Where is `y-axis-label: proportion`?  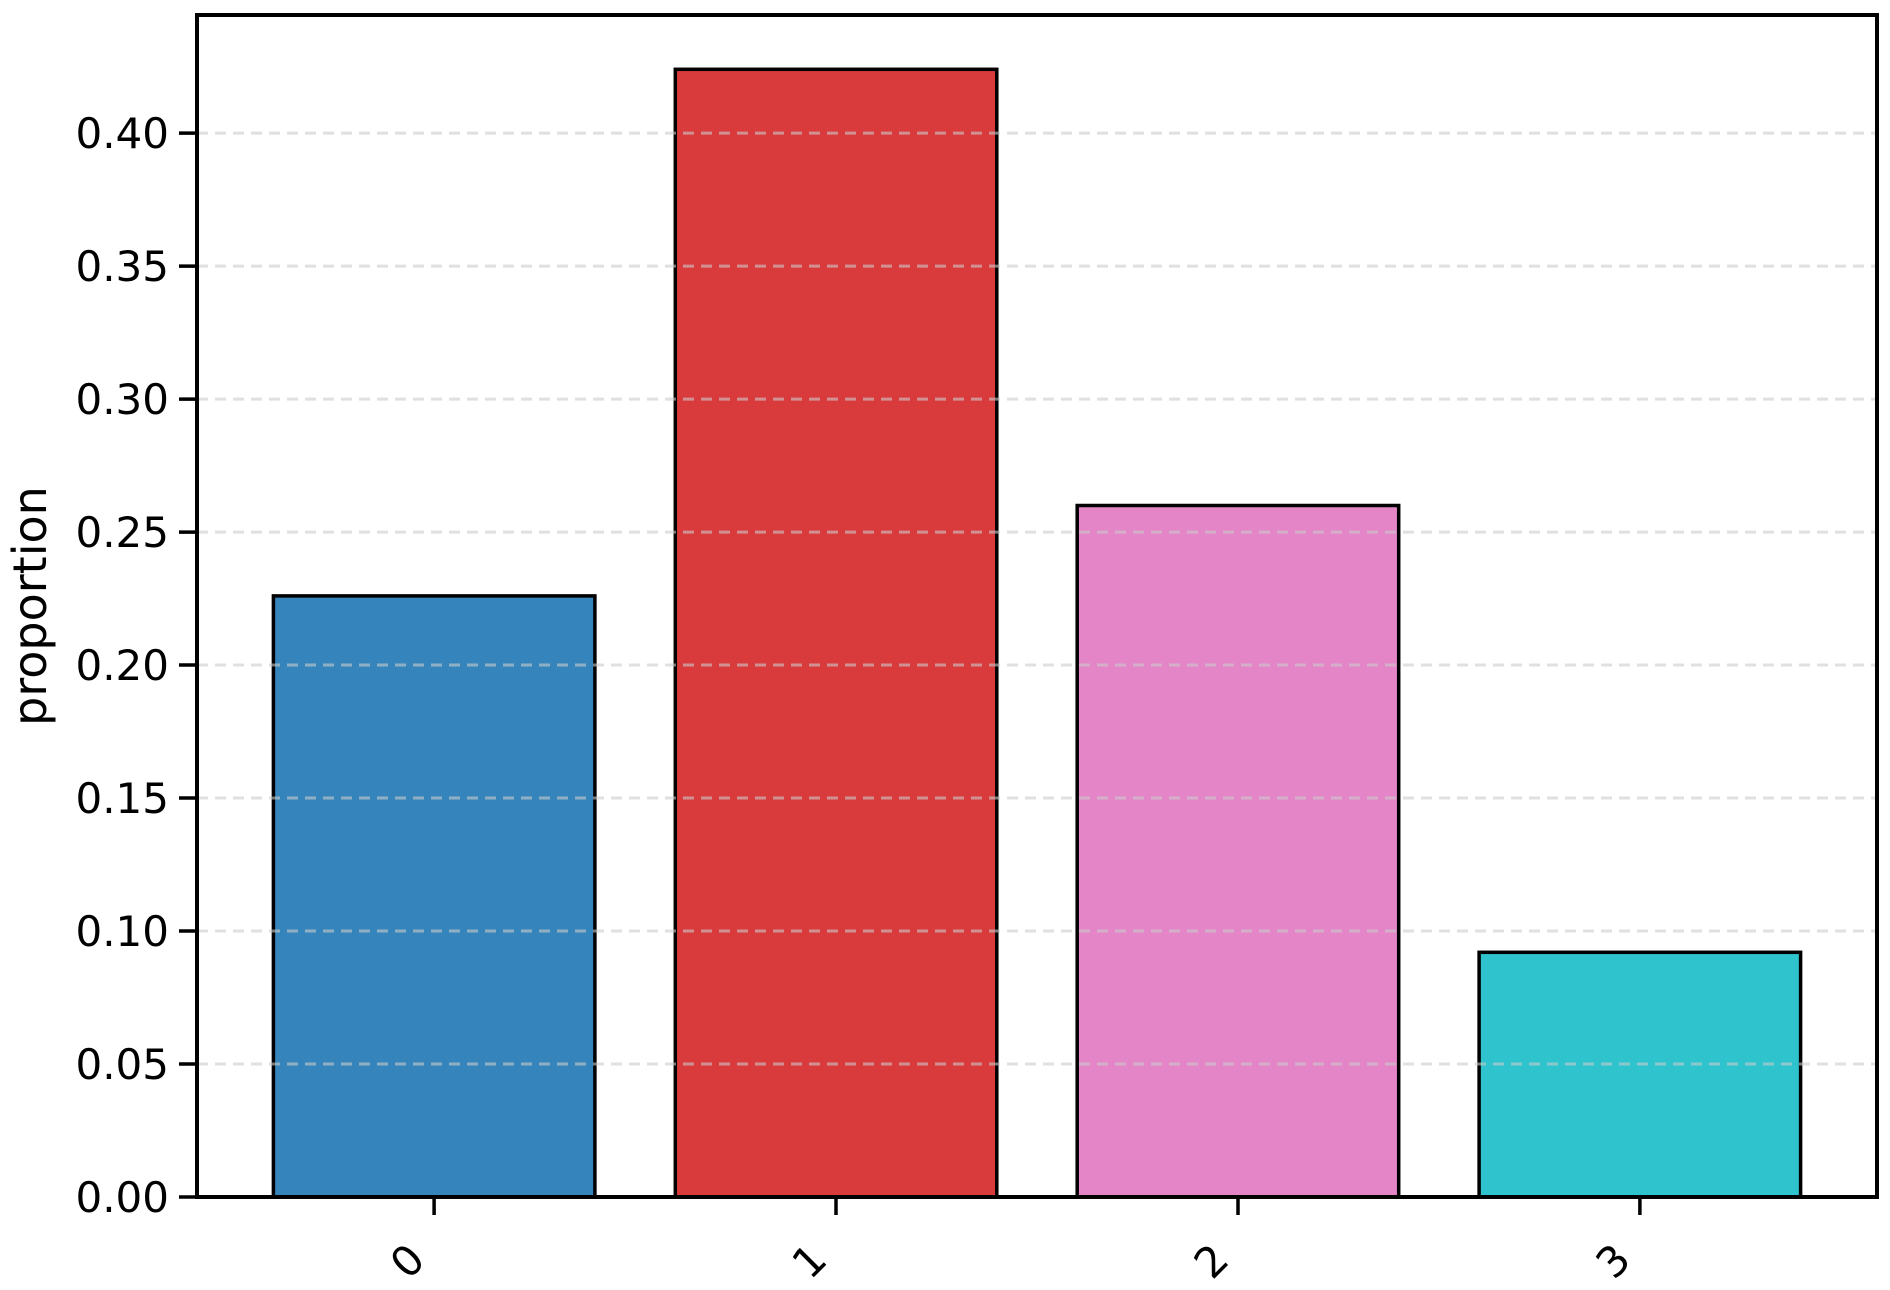
y-axis-label: proportion is located at coordinates (30, 606).